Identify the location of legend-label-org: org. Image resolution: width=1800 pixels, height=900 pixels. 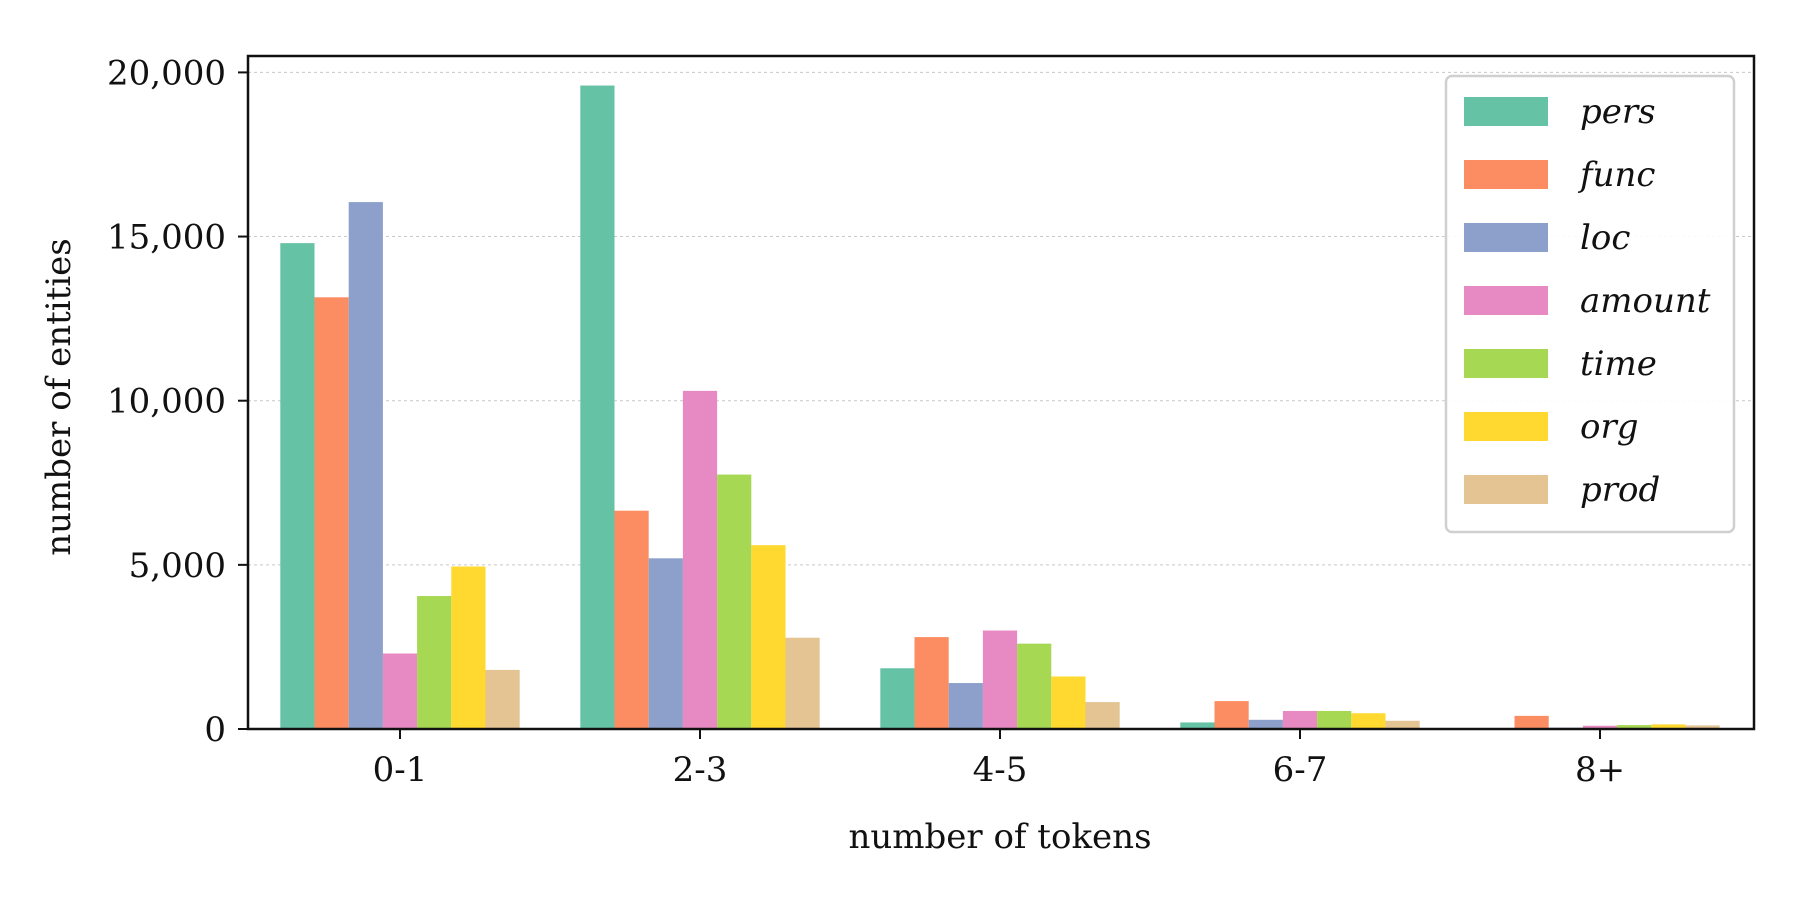
(1609, 427).